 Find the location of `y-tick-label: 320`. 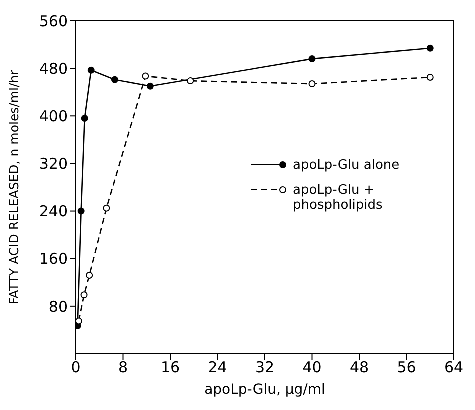

y-tick-label: 320 is located at coordinates (53, 164).